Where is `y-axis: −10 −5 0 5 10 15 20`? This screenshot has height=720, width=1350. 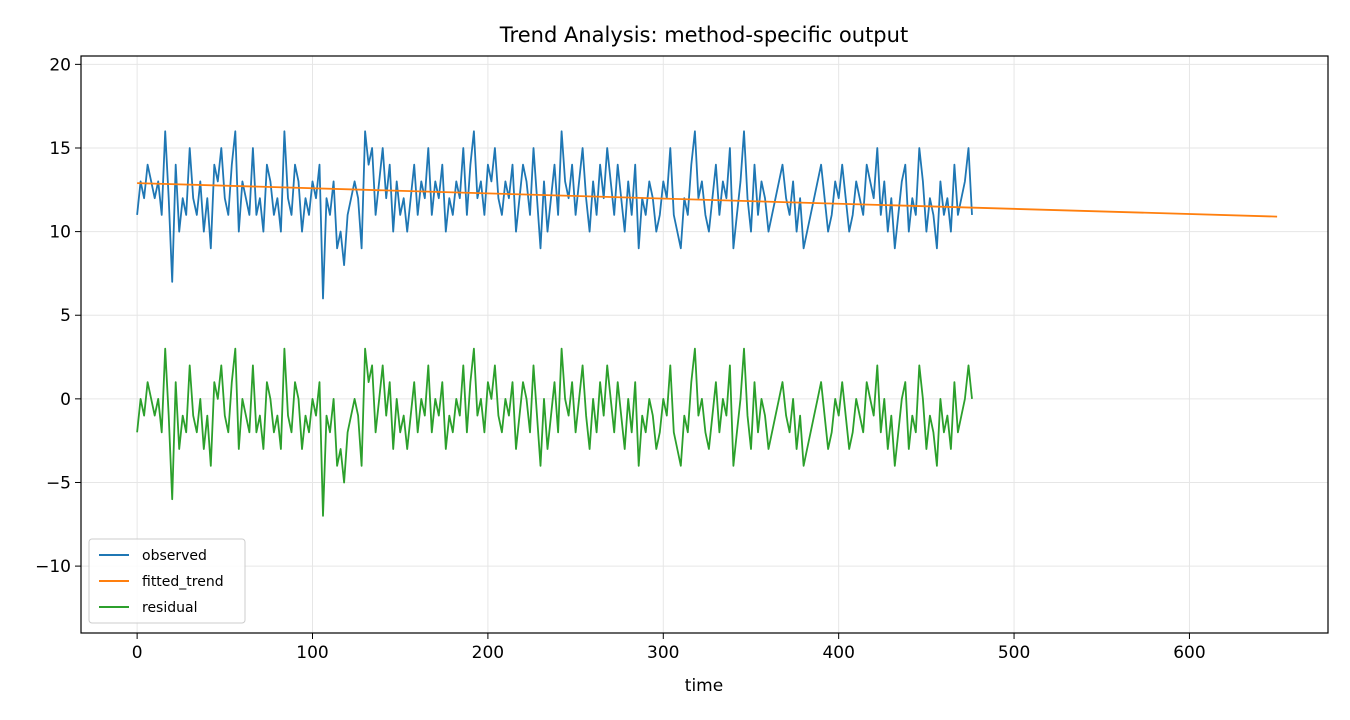
y-axis: −10 −5 0 5 10 15 20 is located at coordinates (58, 316).